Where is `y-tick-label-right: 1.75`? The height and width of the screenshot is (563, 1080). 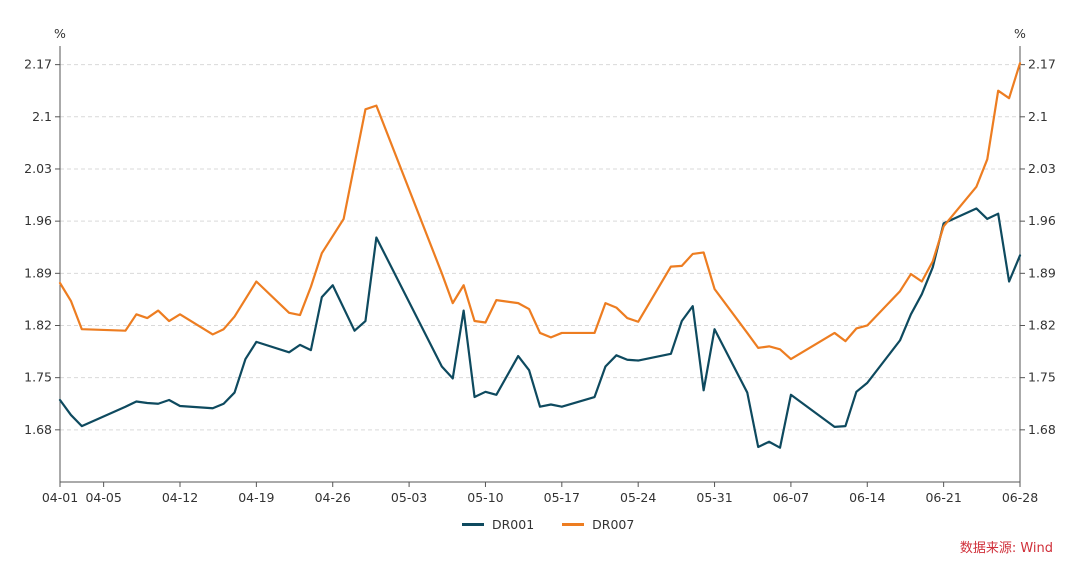 y-tick-label-right: 1.75 is located at coordinates (1042, 377).